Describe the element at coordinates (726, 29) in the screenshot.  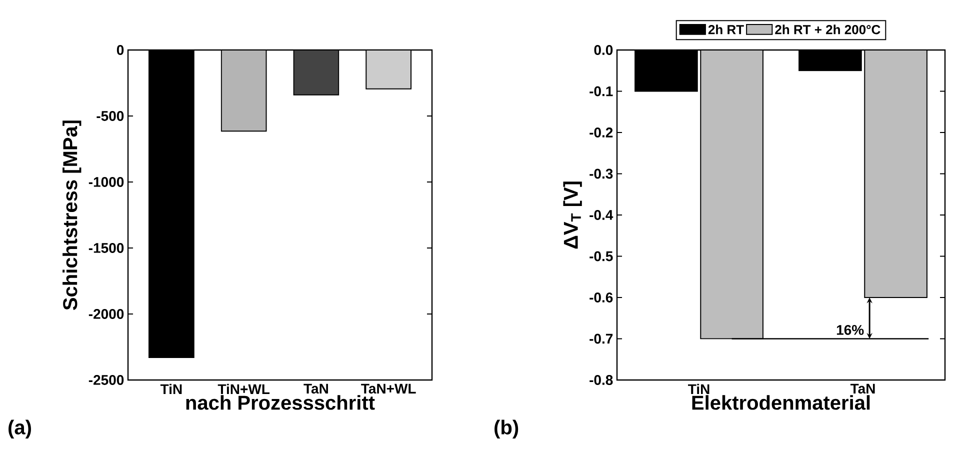
I see `legend-label: 2h RT` at that location.